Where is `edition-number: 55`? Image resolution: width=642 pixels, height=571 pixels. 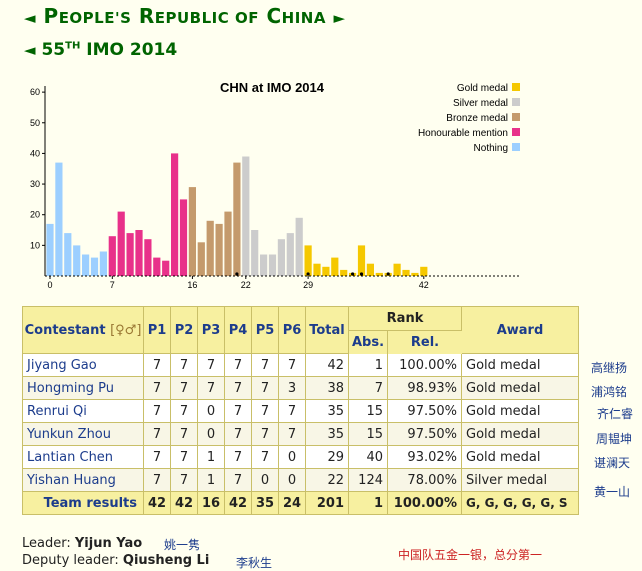 edition-number: 55 is located at coordinates (53, 50).